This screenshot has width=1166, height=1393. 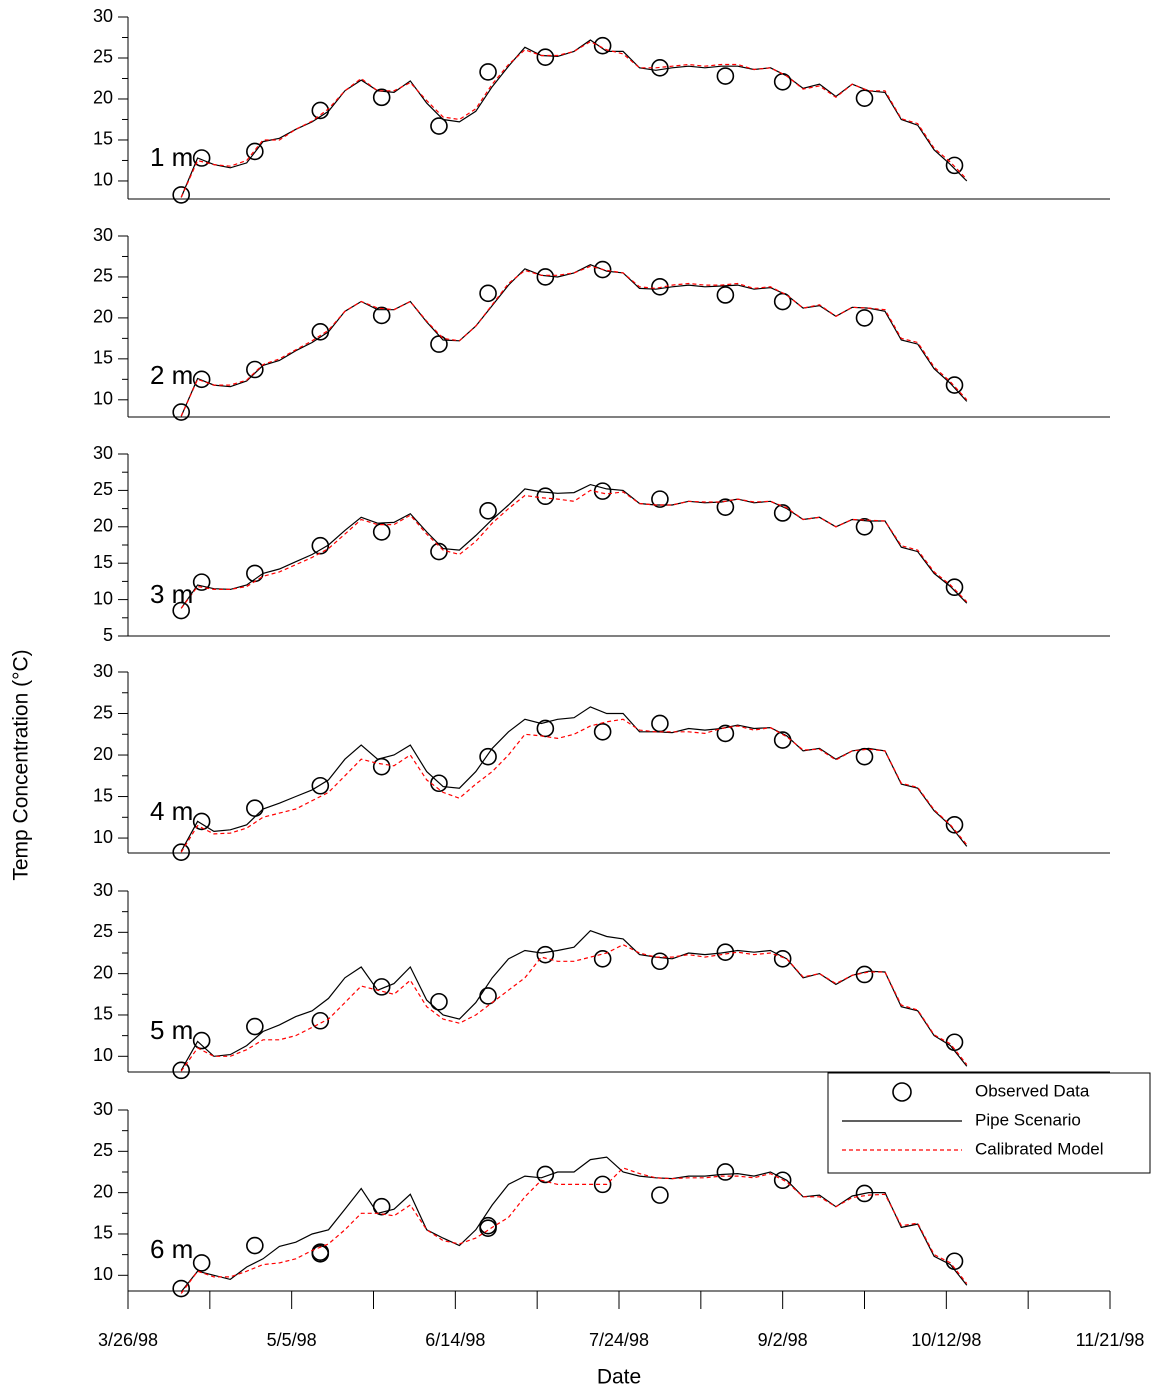 I want to click on x-axis-title: Date, so click(x=619, y=1377).